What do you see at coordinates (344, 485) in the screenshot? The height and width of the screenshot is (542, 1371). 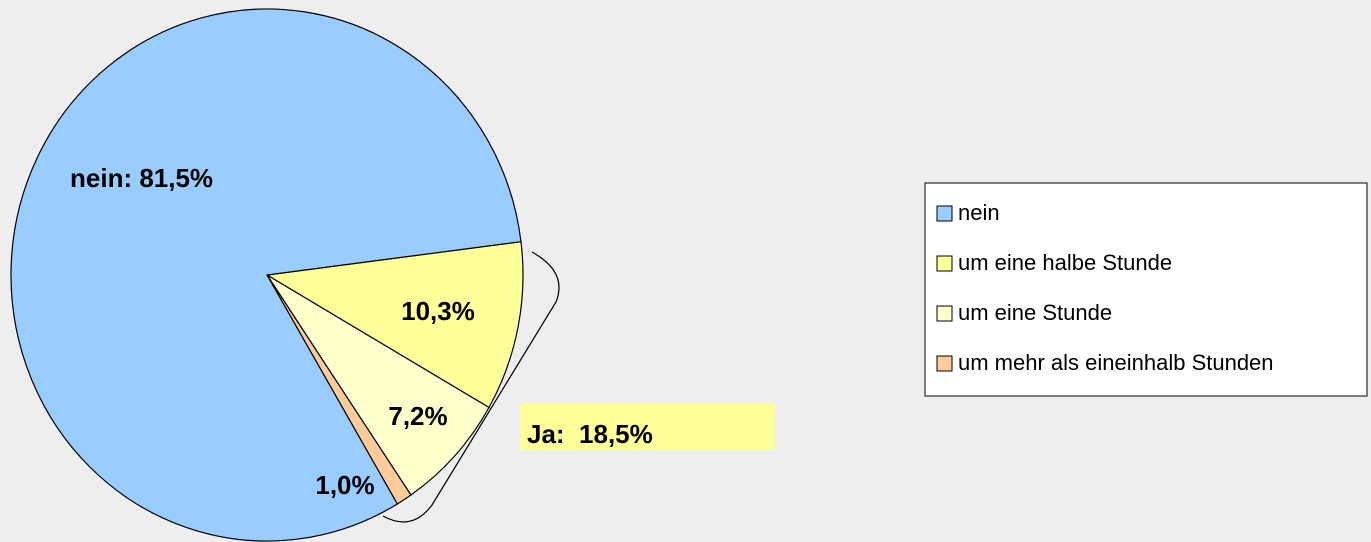 I see `data-label: 1,0%` at bounding box center [344, 485].